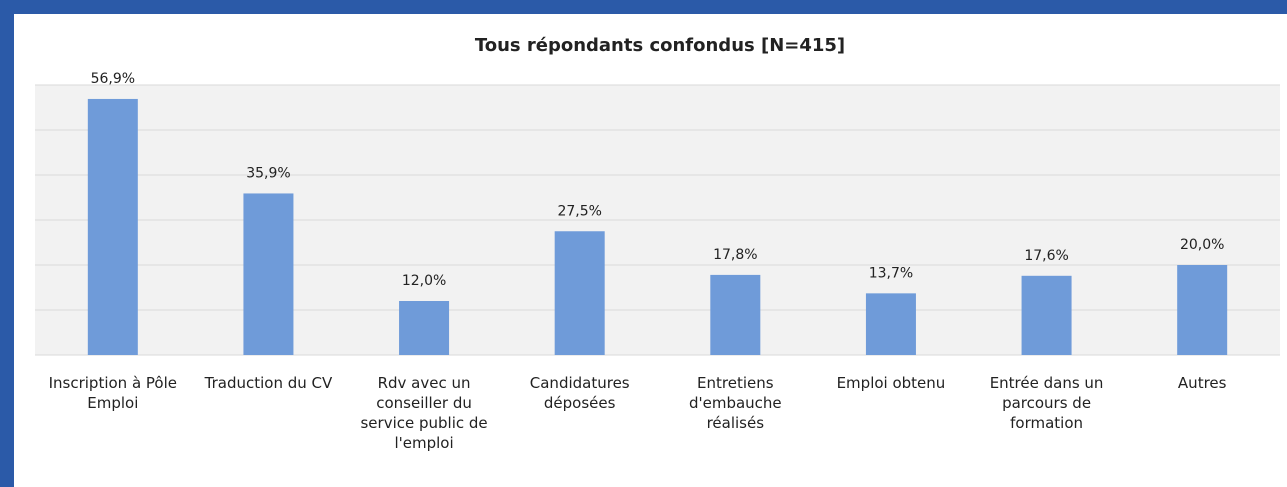 This screenshot has height=487, width=1287. I want to click on x-tick-label: Entretiens d'embauche réalisés, so click(735, 403).